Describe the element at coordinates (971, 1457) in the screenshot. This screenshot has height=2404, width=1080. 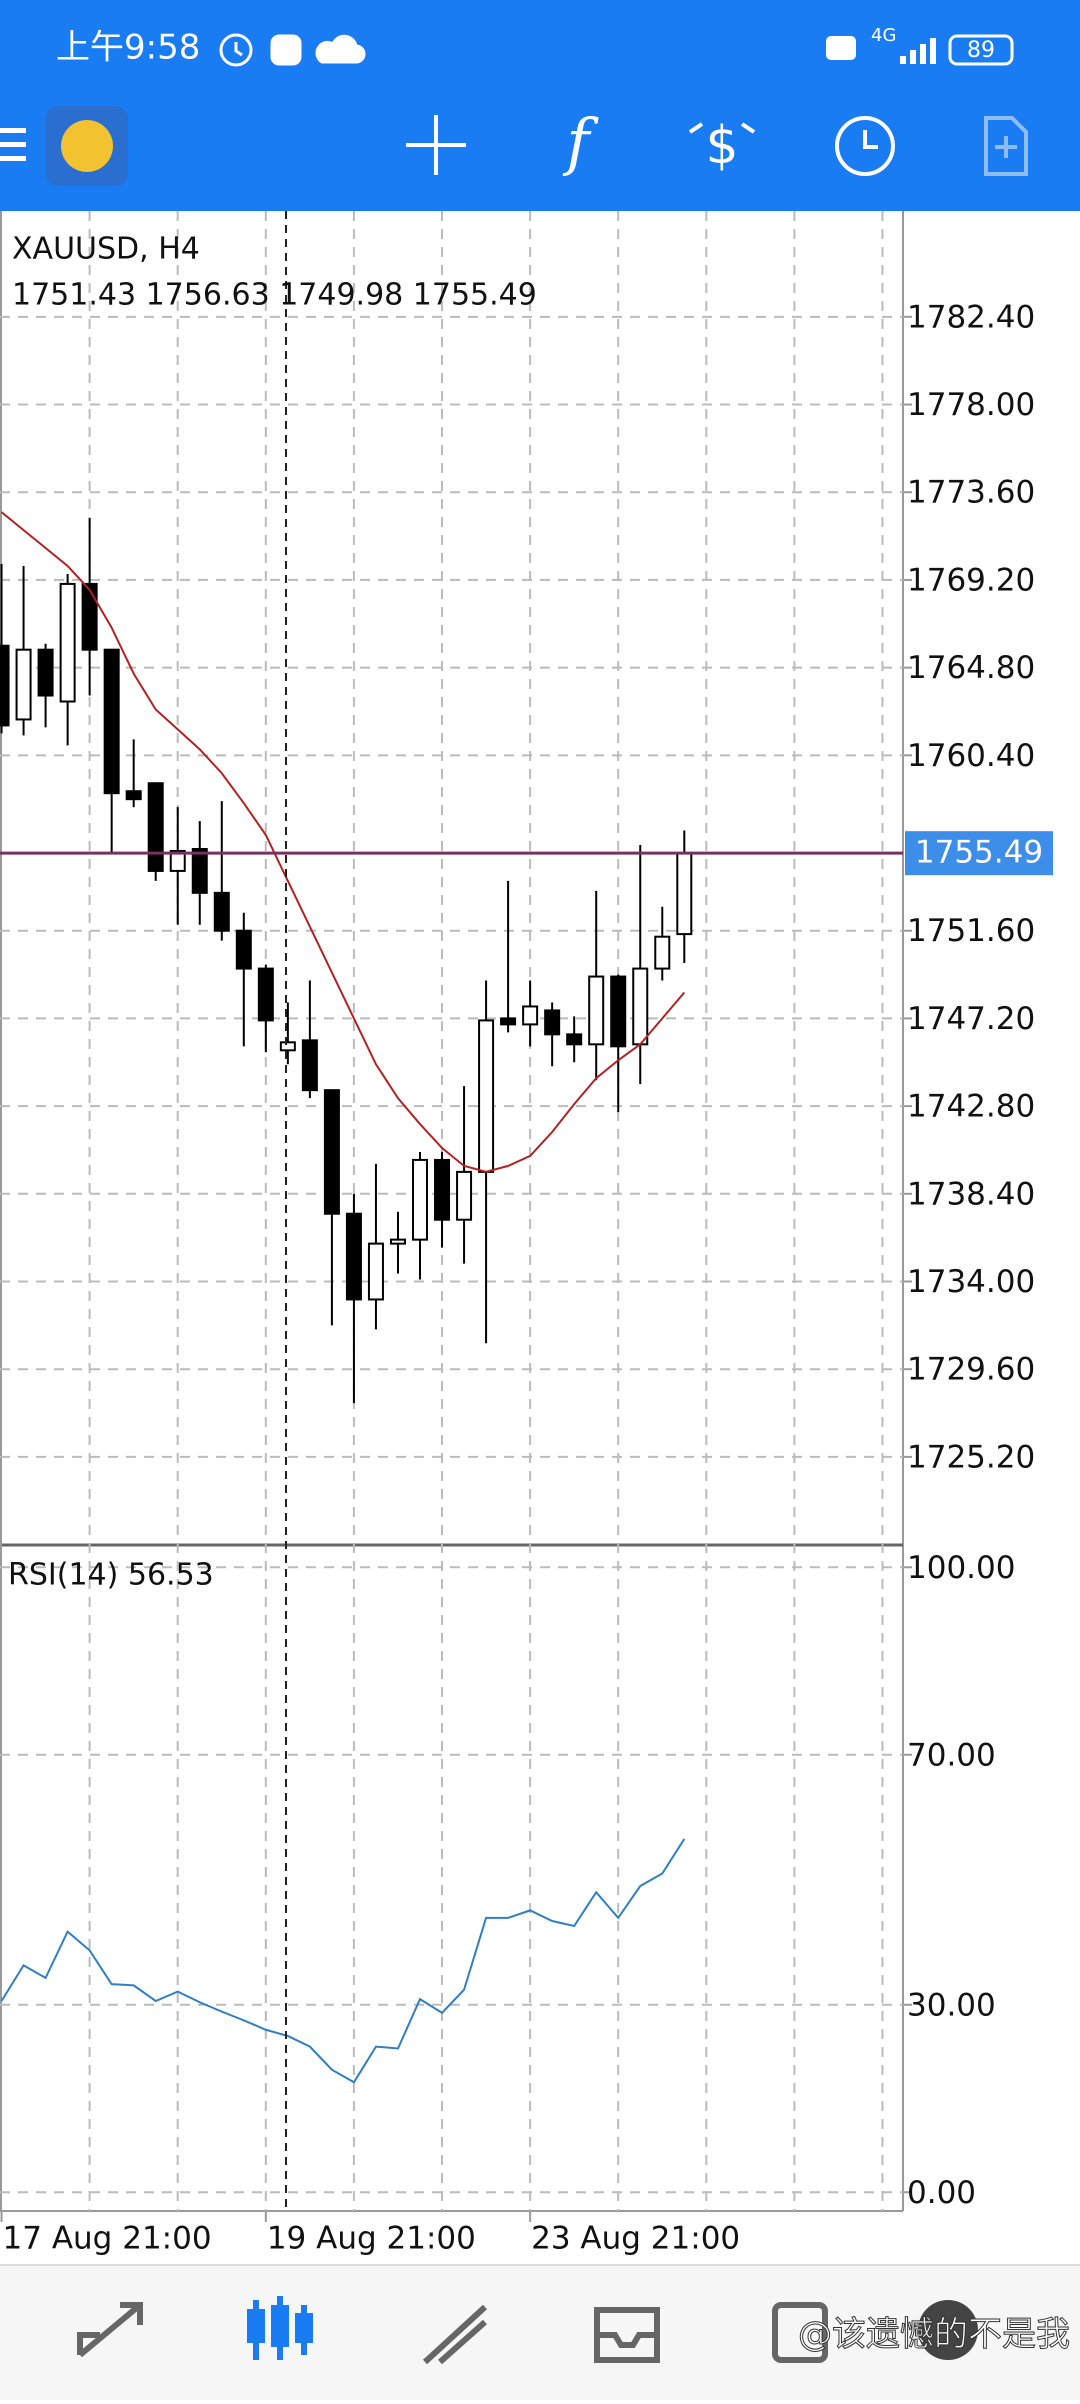
I see `y-tick-label: 1725.20` at that location.